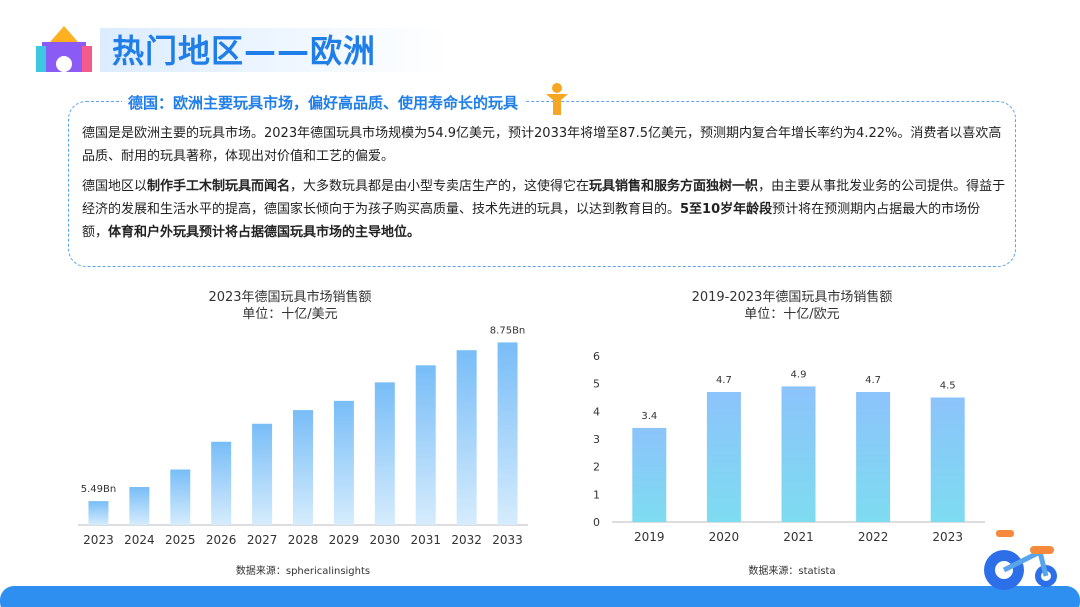 The width and height of the screenshot is (1080, 607). What do you see at coordinates (289, 314) in the screenshot?
I see `chart-subtitle: 单位：十亿/美元` at bounding box center [289, 314].